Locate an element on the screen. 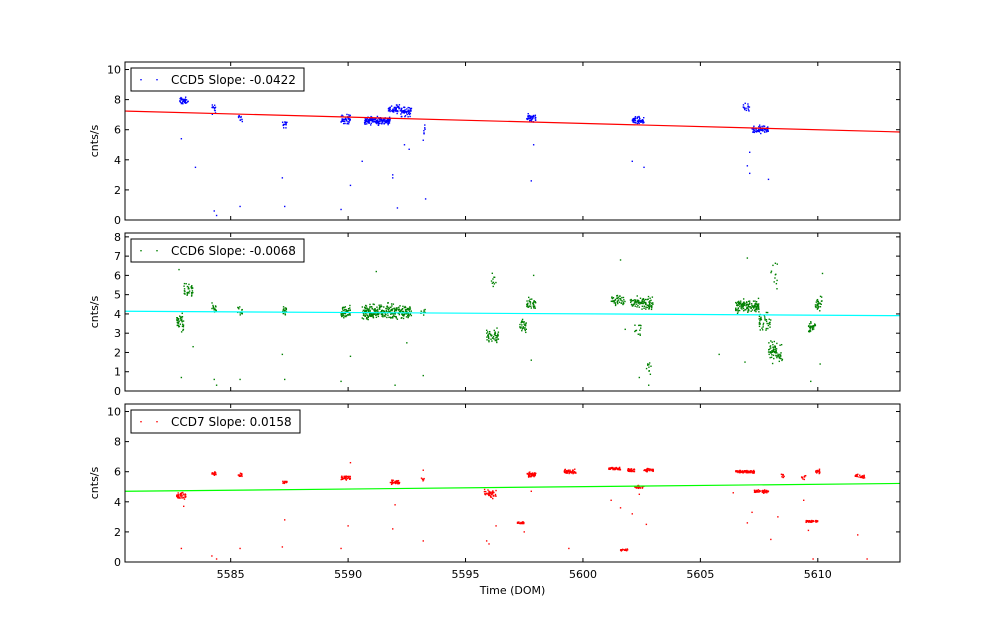  p2-ytick-label: 1 is located at coordinates (117, 372).